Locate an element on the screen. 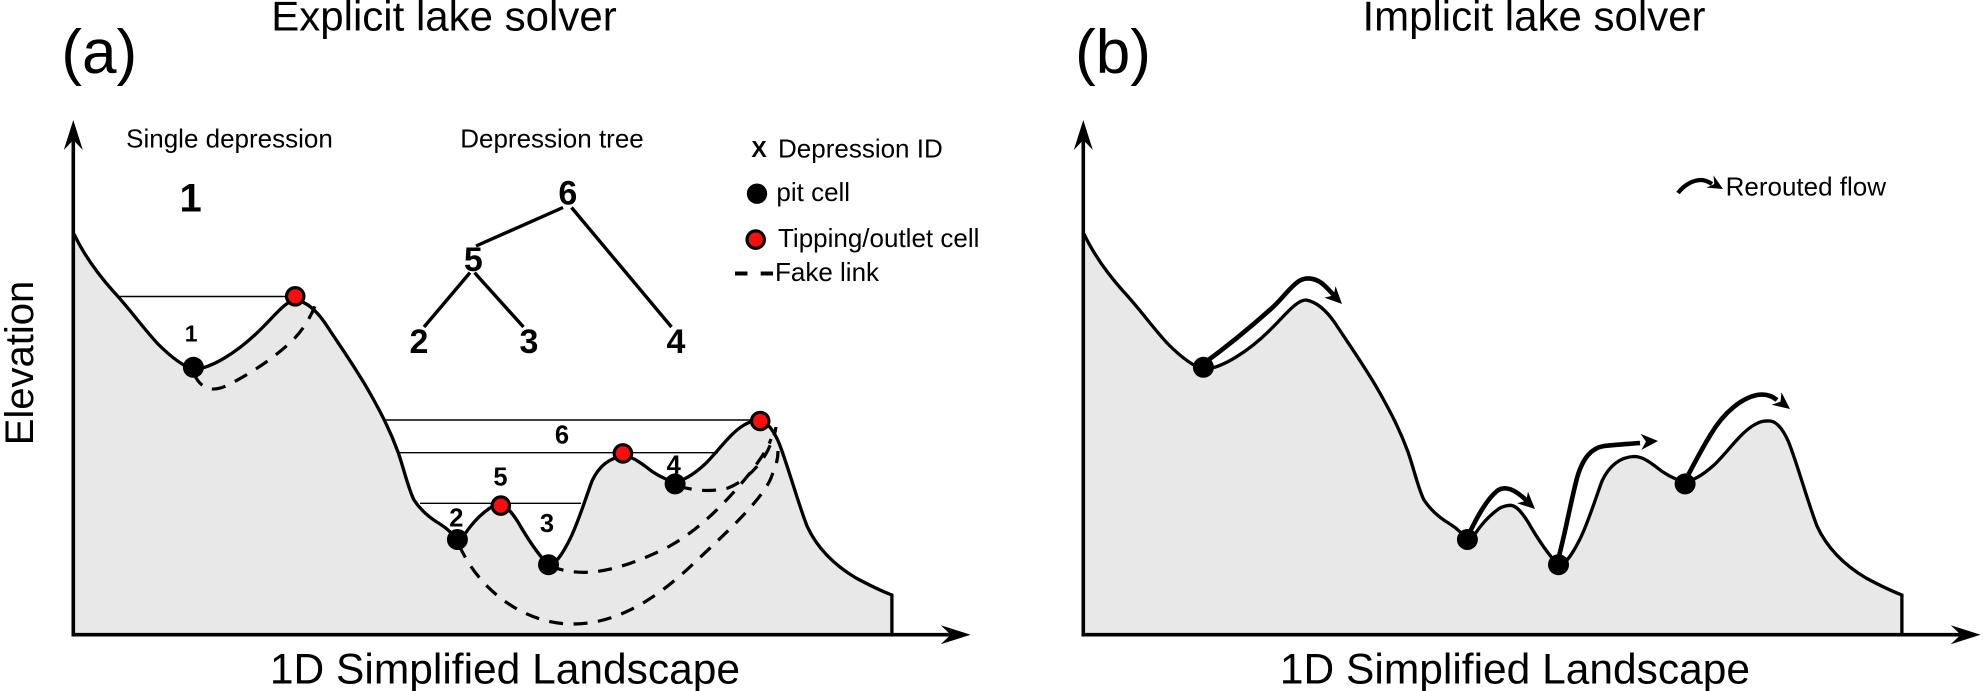 Image resolution: width=1983 pixels, height=691 pixels. svg-text: Tipping/outlet cell is located at coordinates (878, 238).